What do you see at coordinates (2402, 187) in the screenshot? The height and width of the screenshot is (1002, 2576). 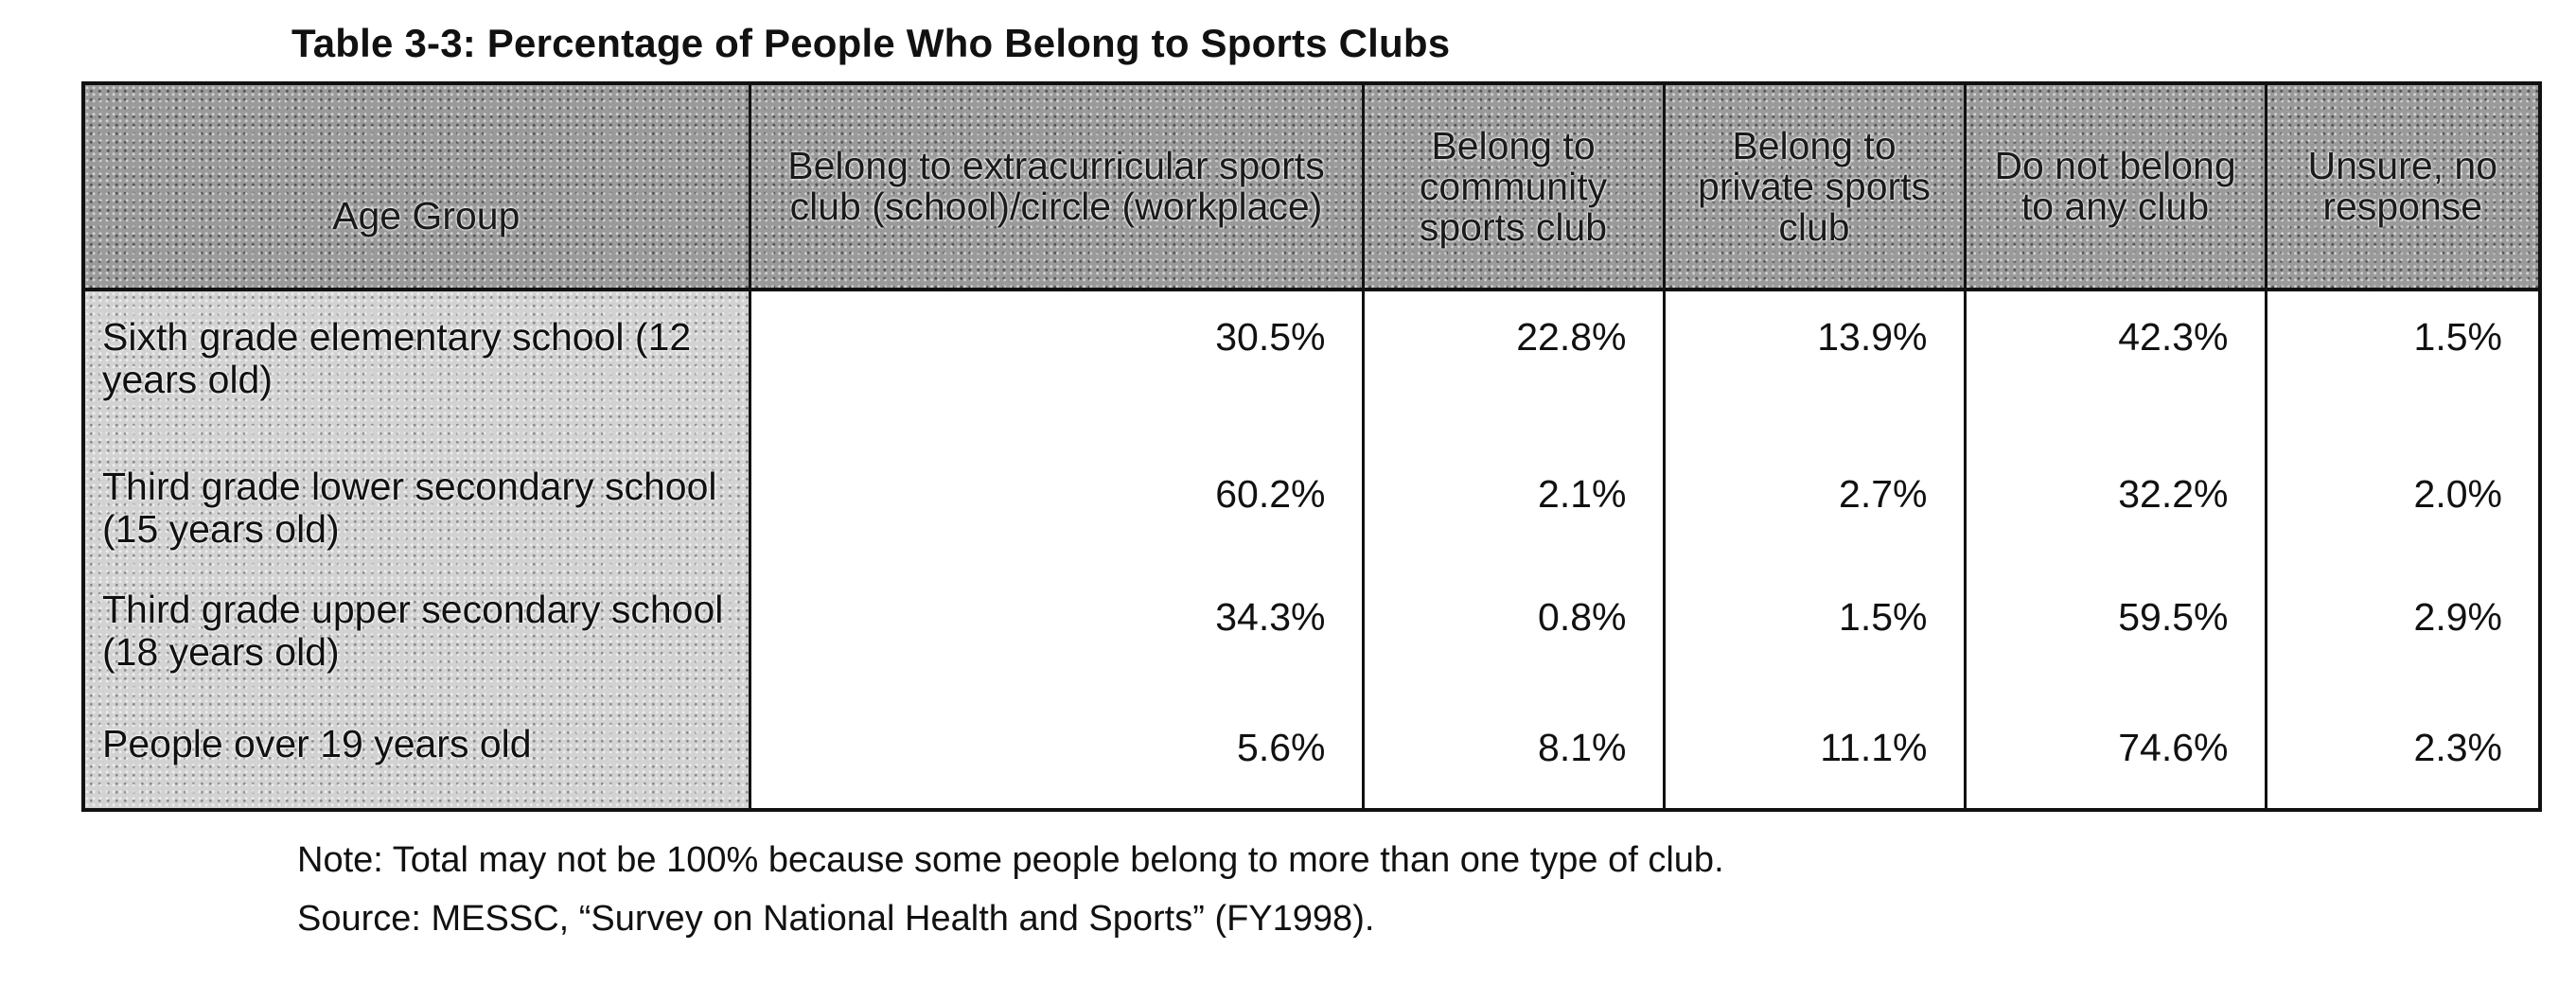 I see `header-unsure: Unsure, no response` at bounding box center [2402, 187].